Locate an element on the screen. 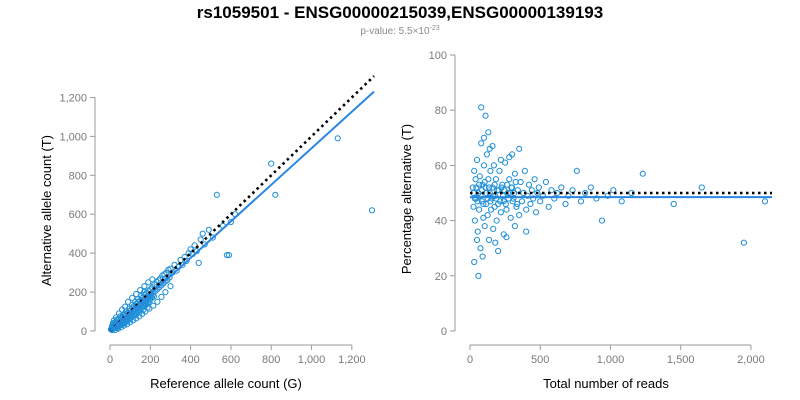 The image size is (800, 400). y-axis-label: Percentage alternative (T) is located at coordinates (406, 199).